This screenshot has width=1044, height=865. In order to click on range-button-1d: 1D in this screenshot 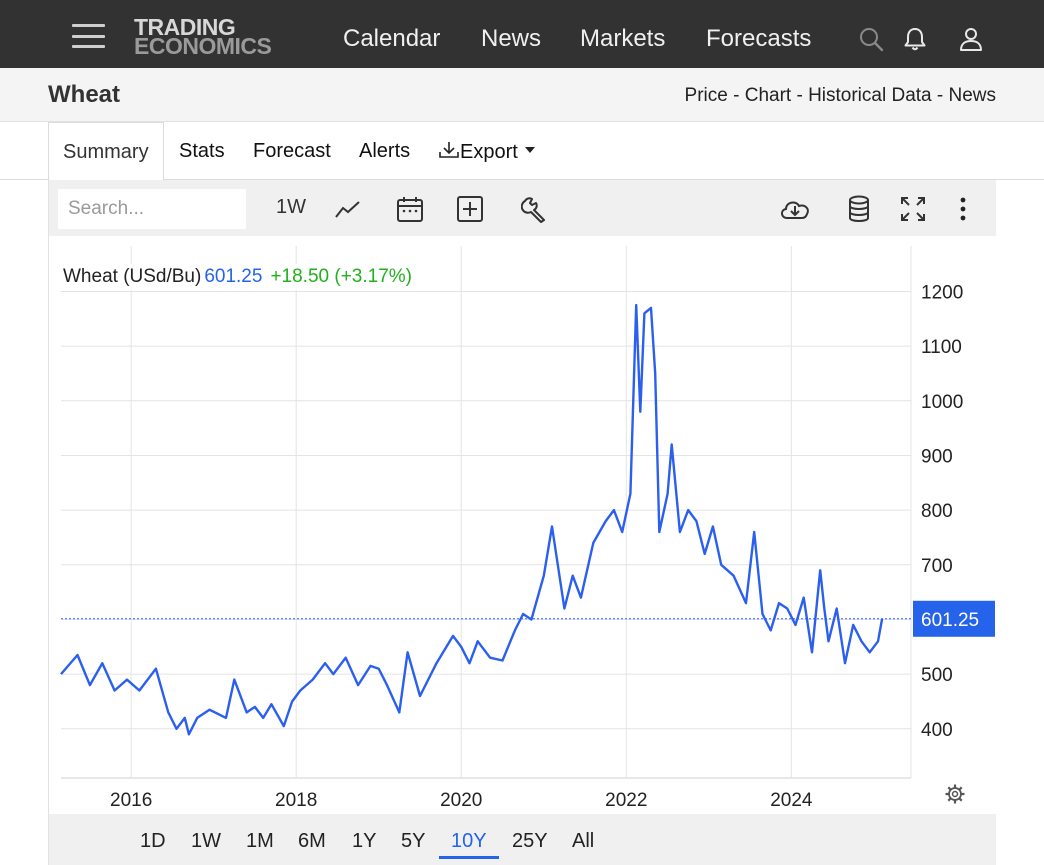, I will do `click(153, 841)`.